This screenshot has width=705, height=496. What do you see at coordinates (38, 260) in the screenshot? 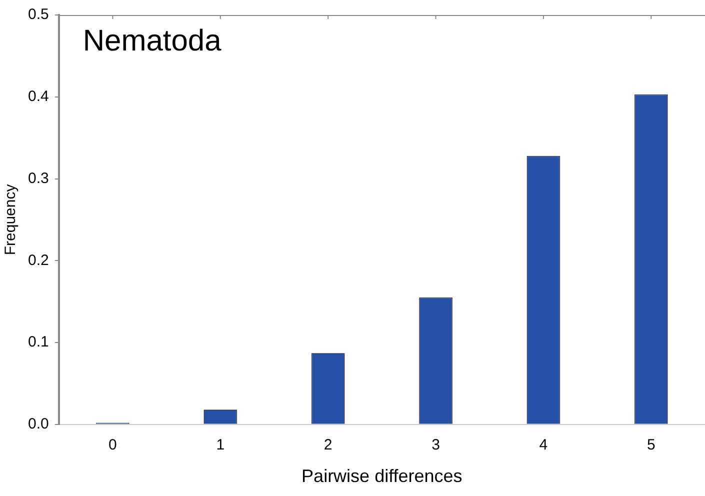
I see `y-tick-label: 0.2` at bounding box center [38, 260].